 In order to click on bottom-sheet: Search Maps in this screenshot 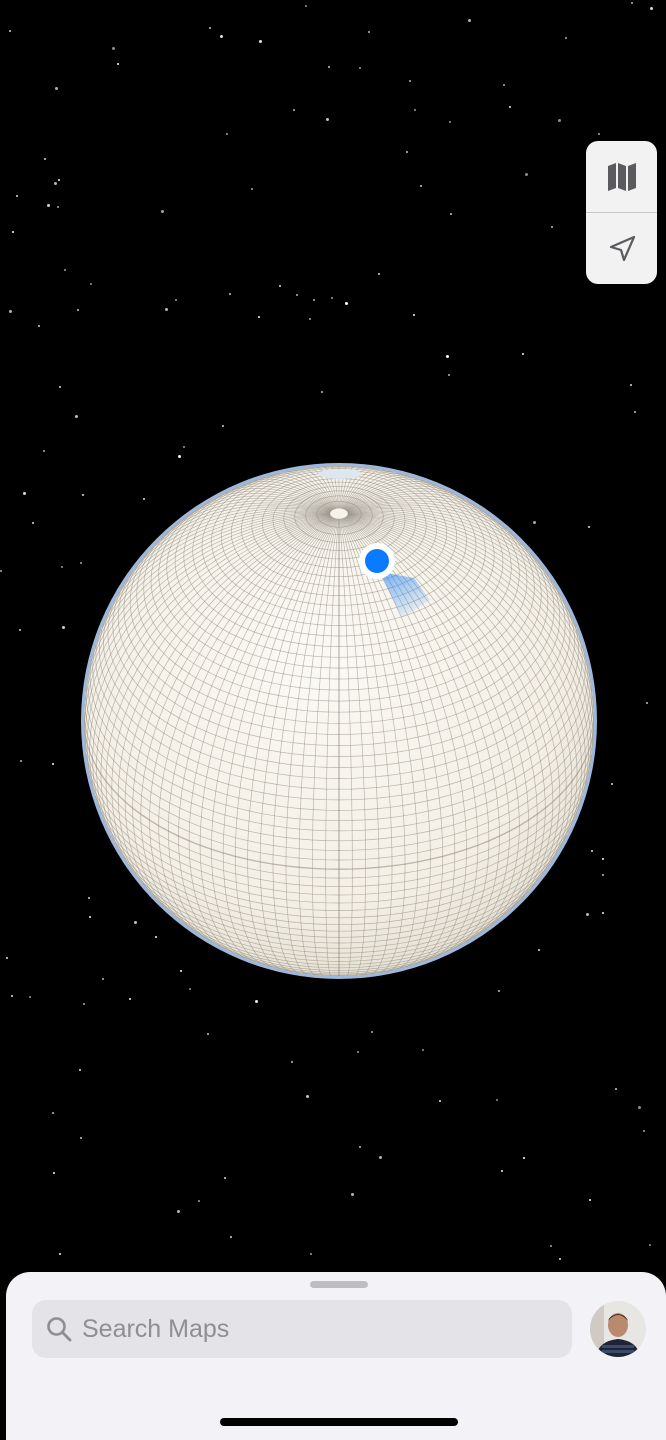, I will do `click(336, 1356)`.